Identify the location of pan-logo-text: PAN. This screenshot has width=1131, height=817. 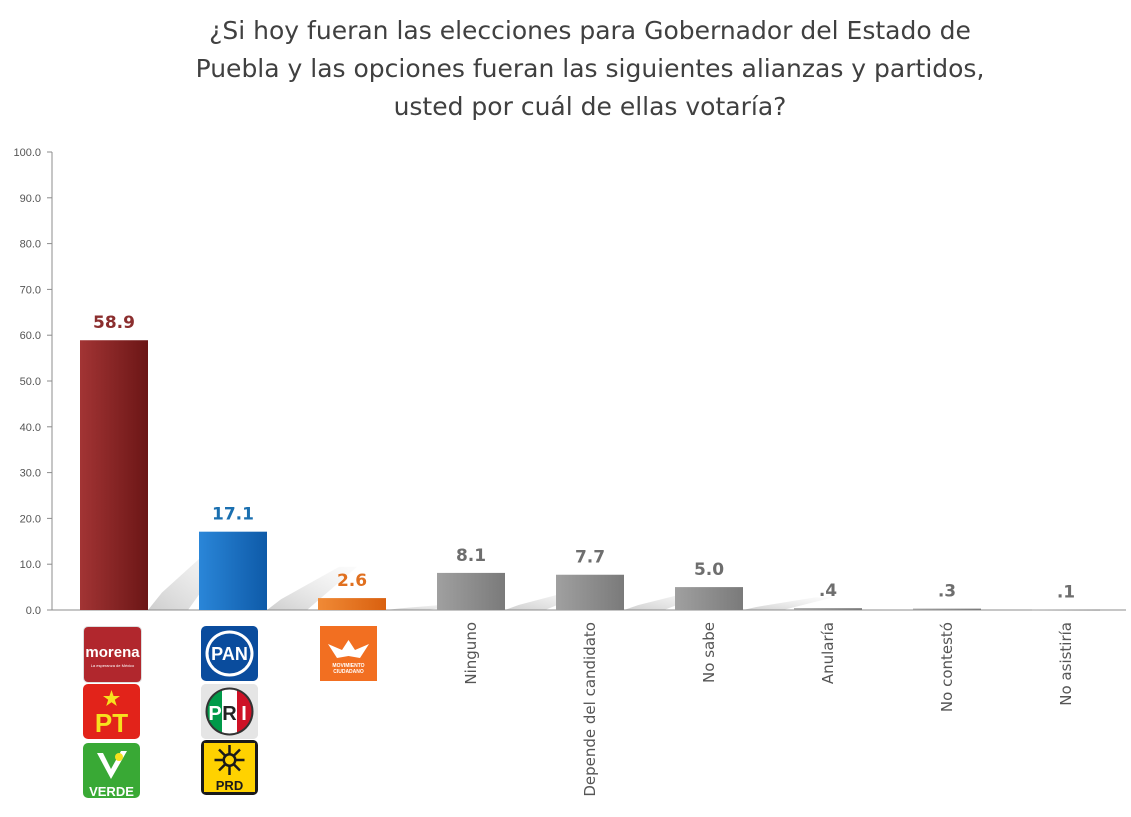
(229, 654).